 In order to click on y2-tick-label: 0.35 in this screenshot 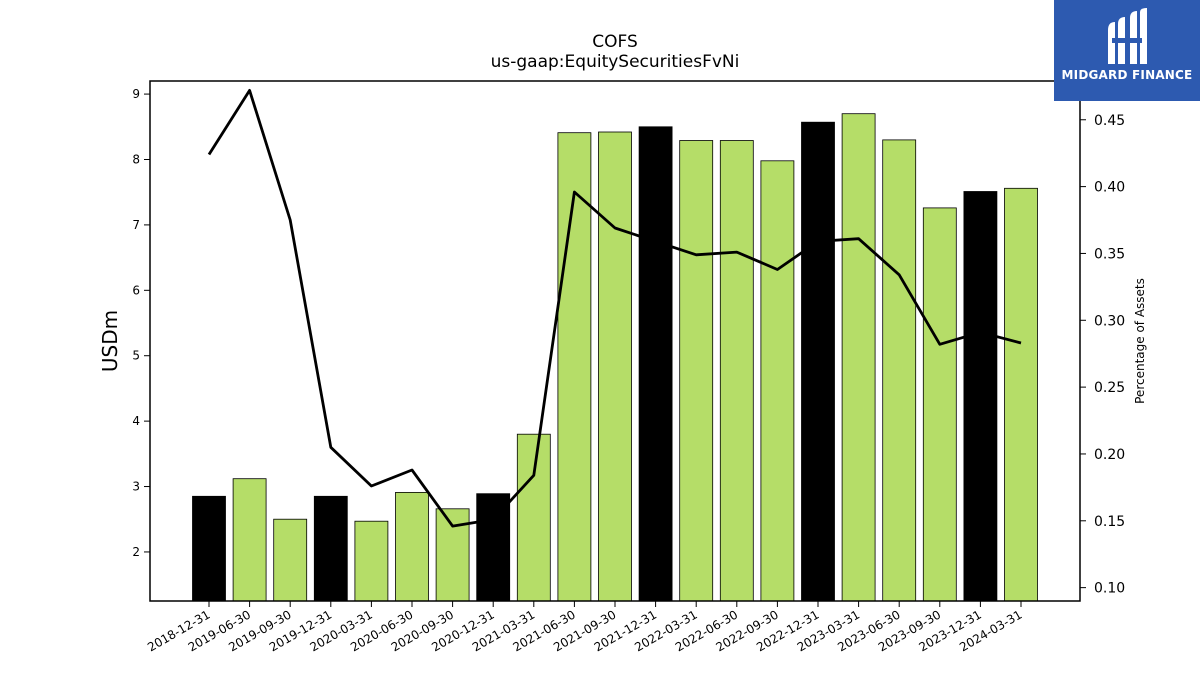, I will do `click(1109, 254)`.